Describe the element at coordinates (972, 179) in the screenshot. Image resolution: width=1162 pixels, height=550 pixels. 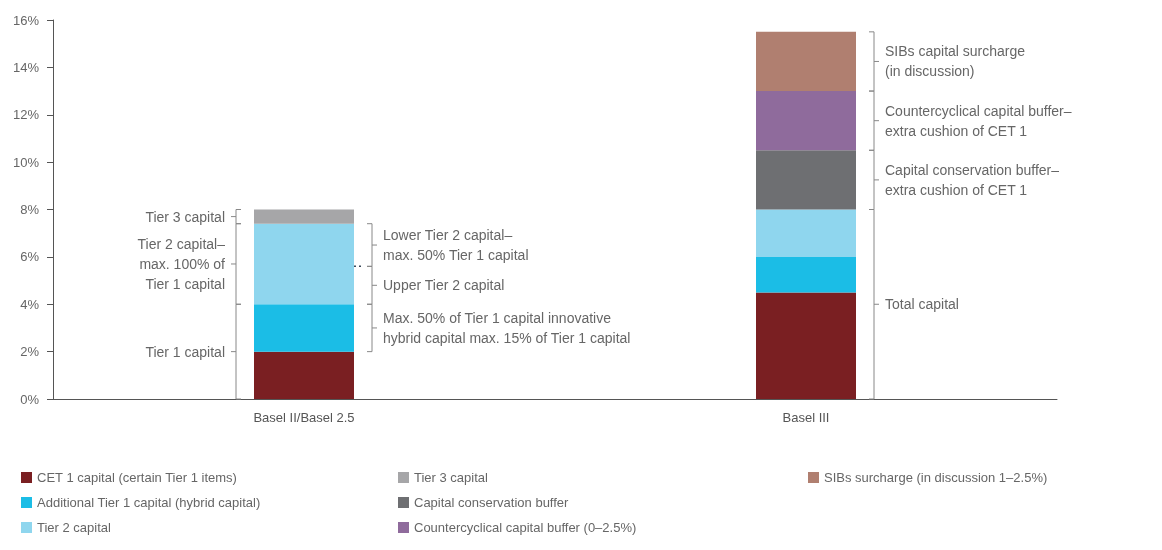
I see `annotation: Capital conservation buffer– extra cushion of CET 1` at that location.